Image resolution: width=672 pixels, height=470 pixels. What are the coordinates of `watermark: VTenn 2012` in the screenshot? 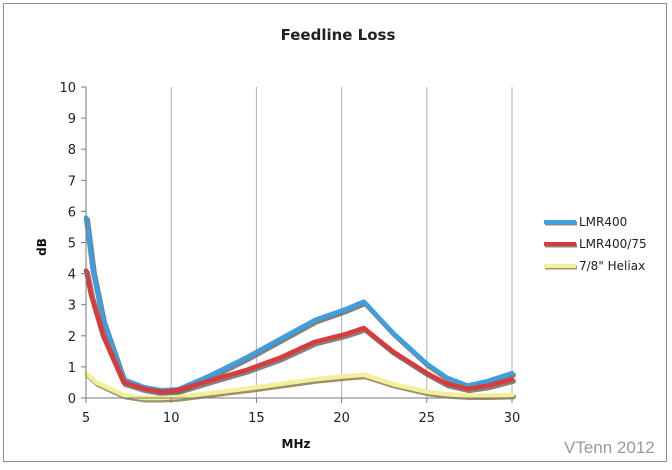 It's located at (609, 447).